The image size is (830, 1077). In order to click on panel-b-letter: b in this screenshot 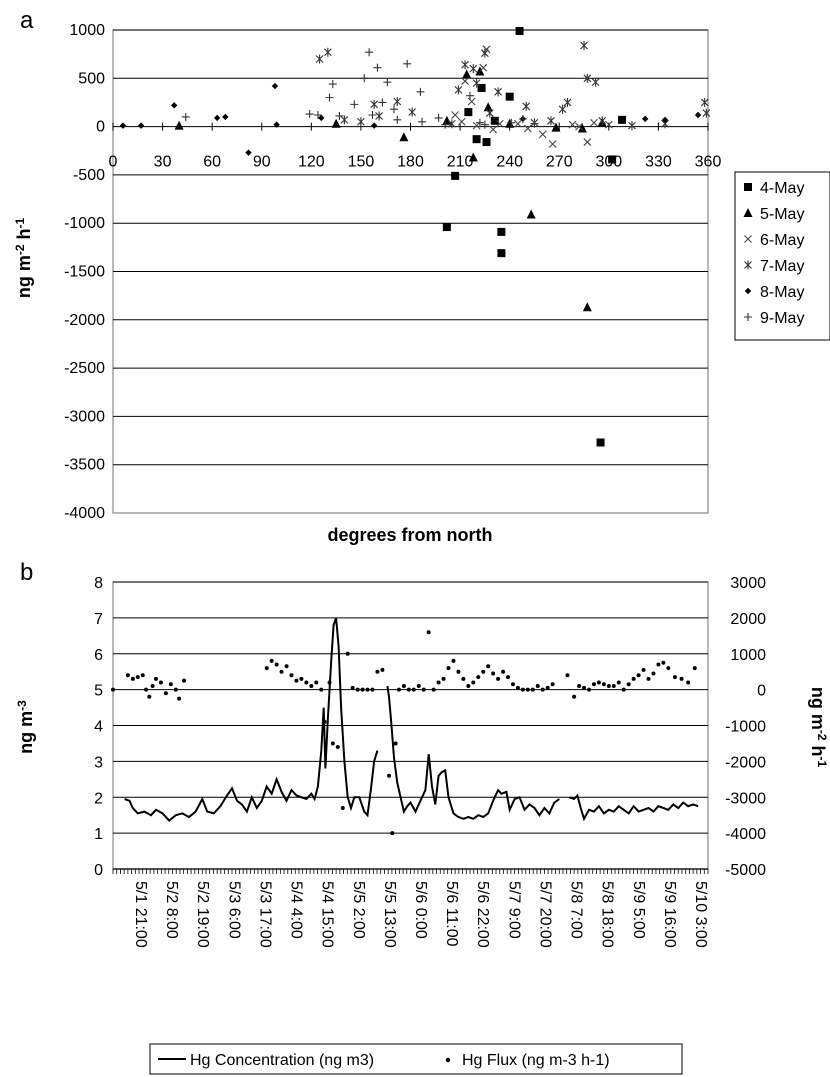, I will do `click(26, 572)`.